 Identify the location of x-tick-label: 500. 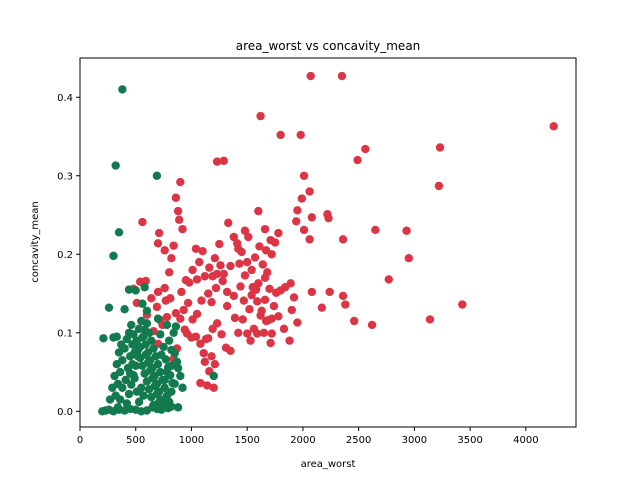
(135, 440).